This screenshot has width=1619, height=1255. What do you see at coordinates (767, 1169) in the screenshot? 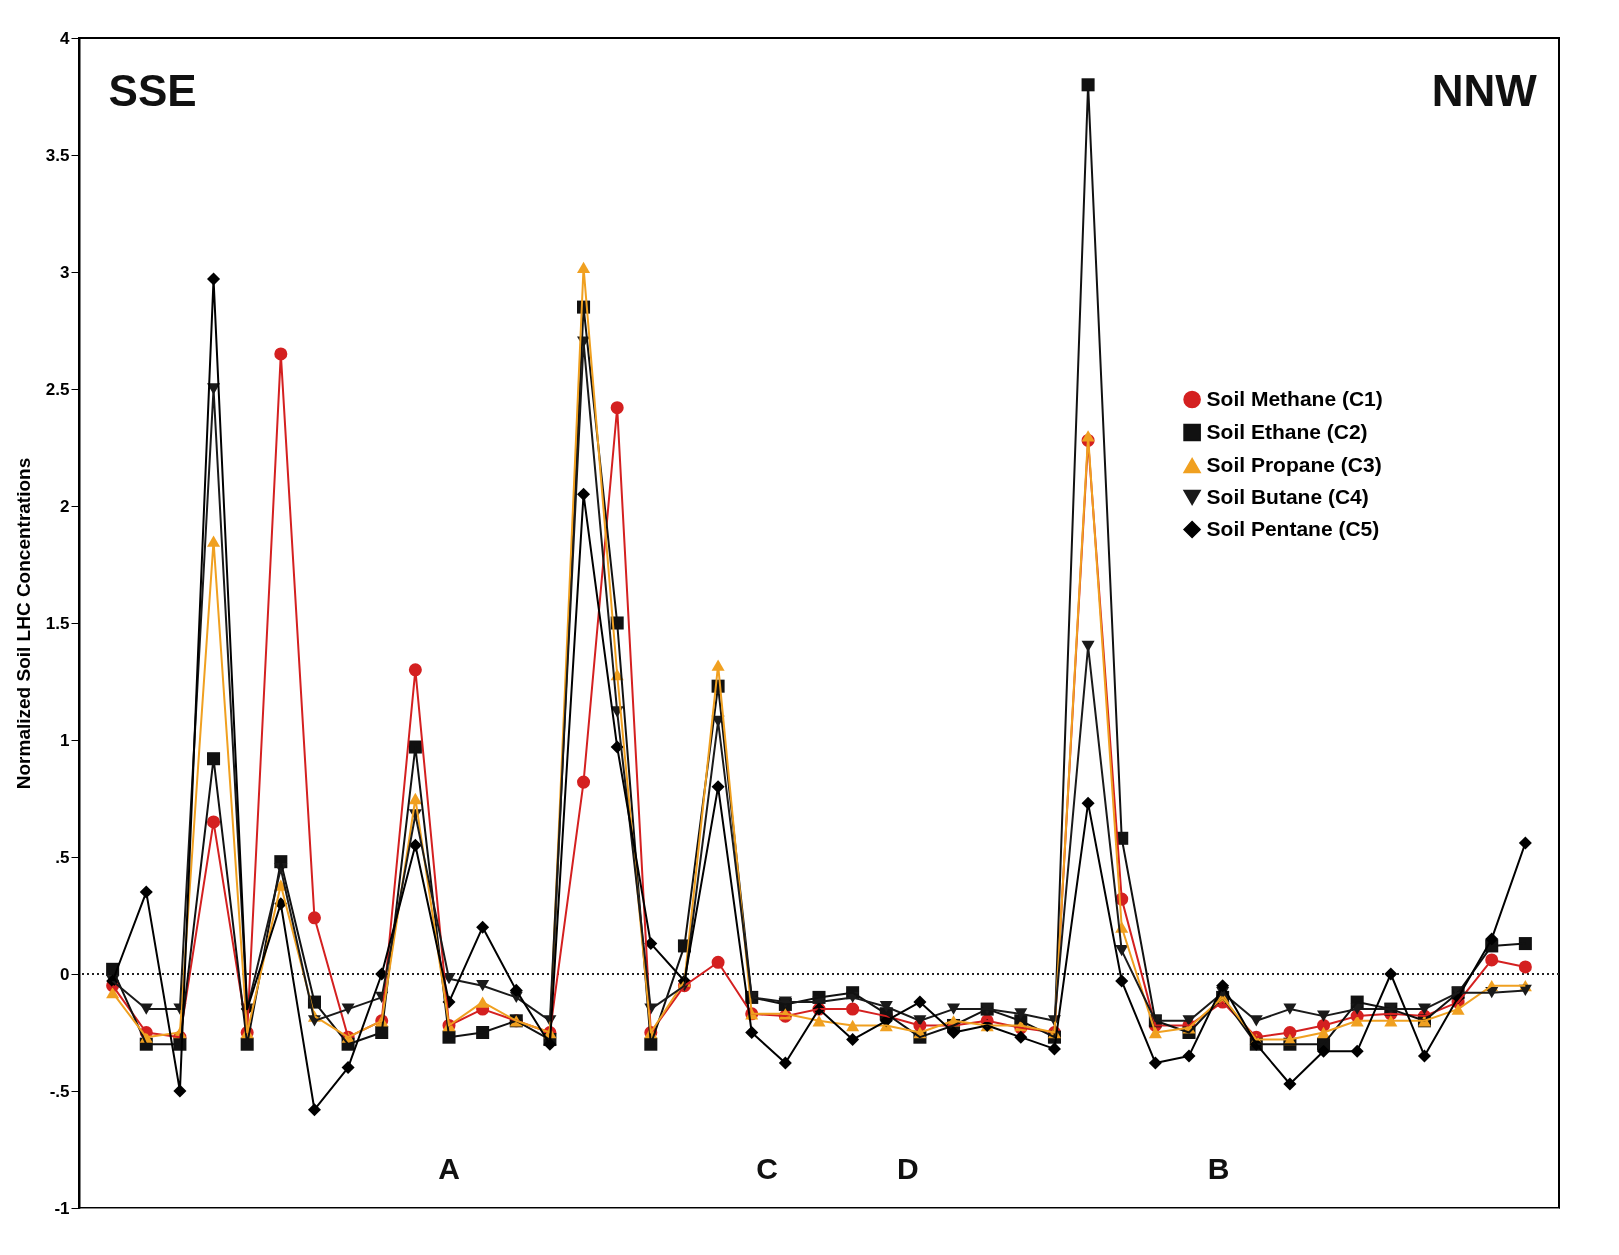
I see `annotation: C` at bounding box center [767, 1169].